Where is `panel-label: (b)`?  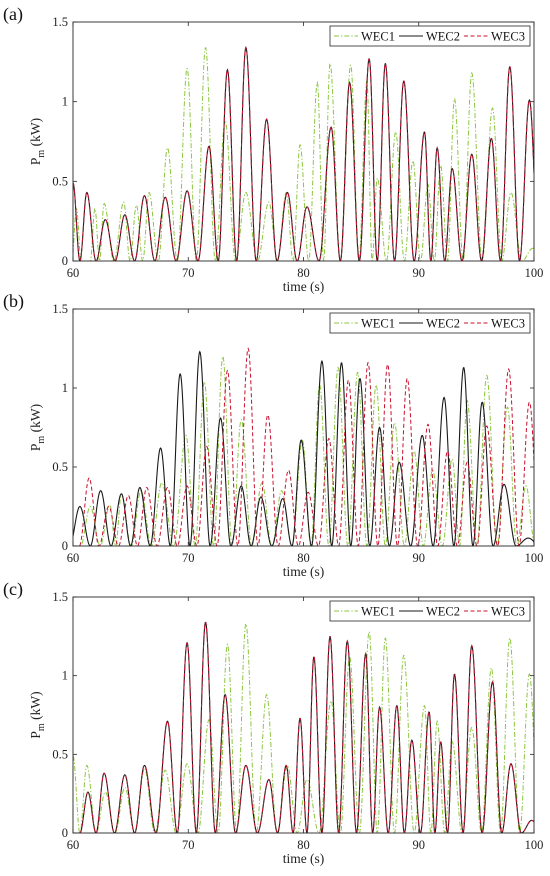
panel-label: (b) is located at coordinates (13, 301).